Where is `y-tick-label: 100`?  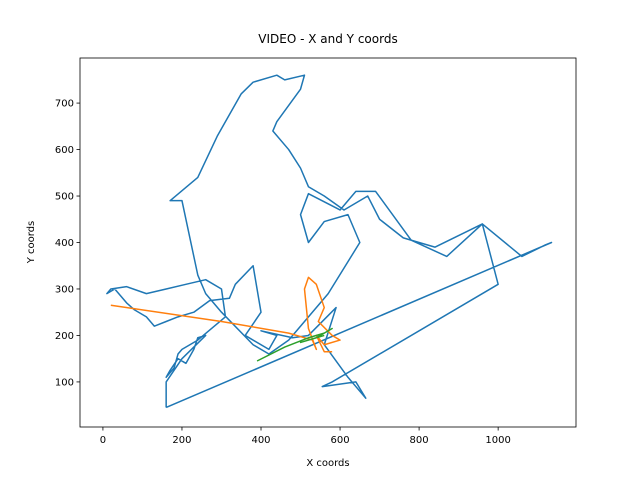
y-tick-label: 100 is located at coordinates (64, 382).